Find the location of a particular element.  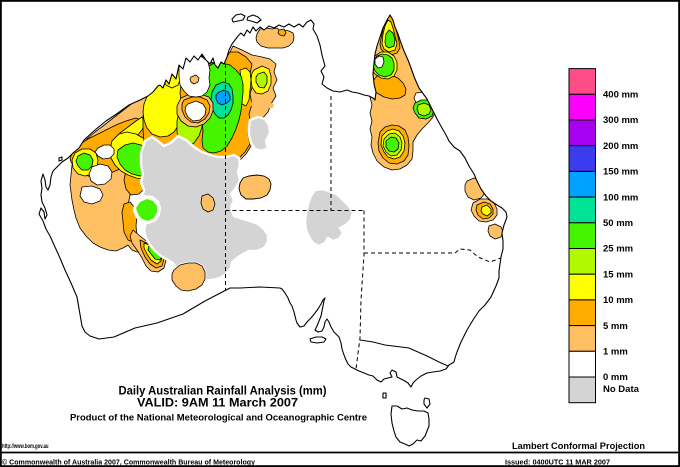

svg-text: VALID: 9AM 11 March 2007 is located at coordinates (217, 403).